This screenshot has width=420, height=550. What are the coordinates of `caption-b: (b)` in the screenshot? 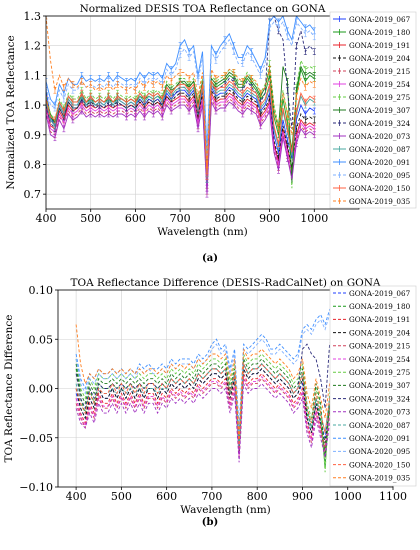 It's located at (210, 522).